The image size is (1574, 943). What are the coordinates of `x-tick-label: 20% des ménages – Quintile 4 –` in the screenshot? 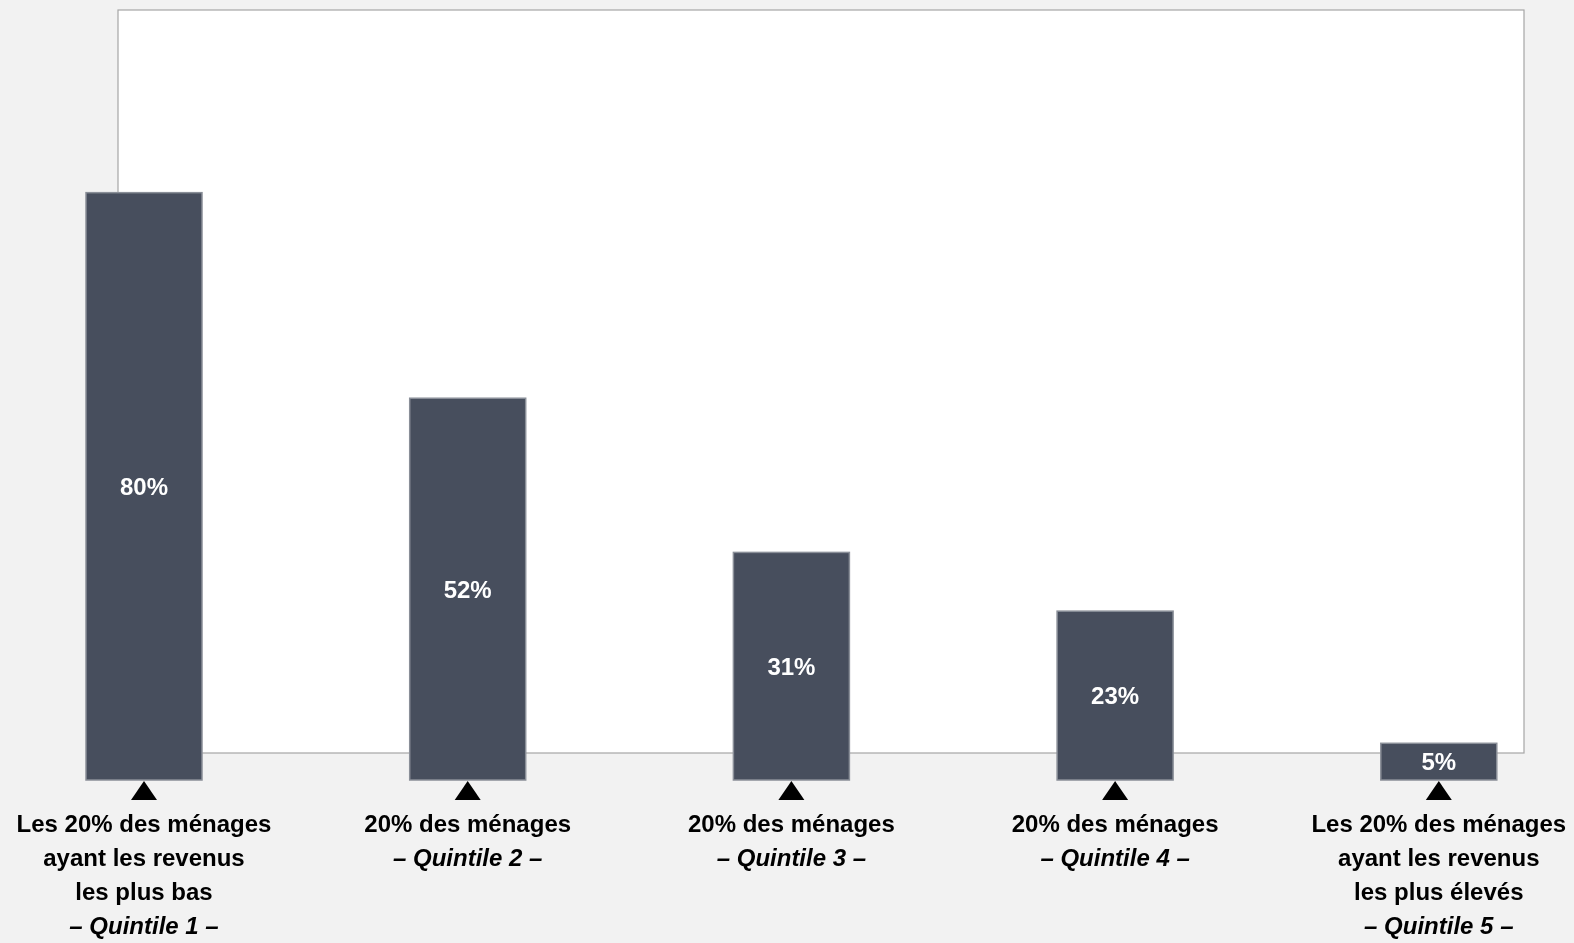 It's located at (1115, 840).